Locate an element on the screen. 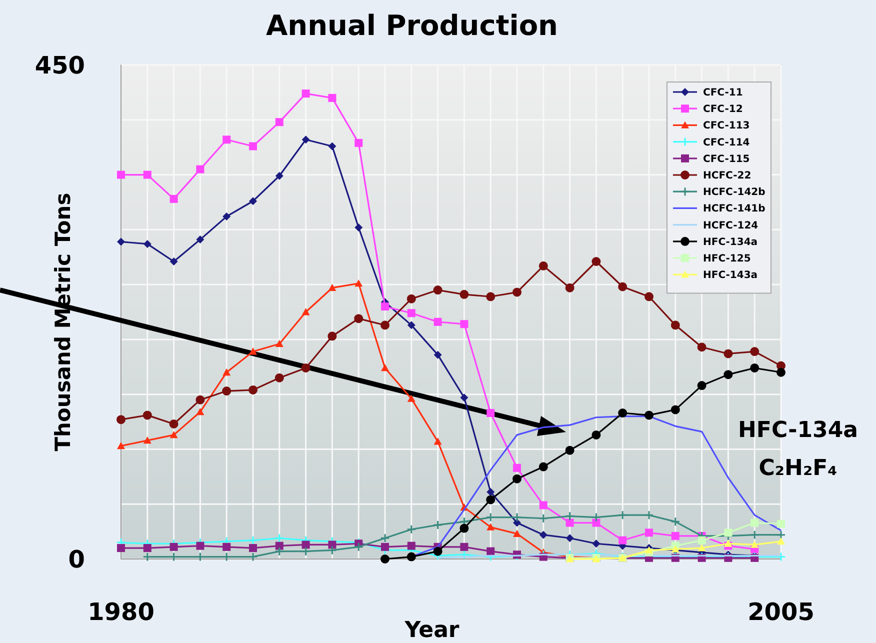 This screenshot has width=876, height=643. legend-label: HCFC-141b is located at coordinates (734, 209).